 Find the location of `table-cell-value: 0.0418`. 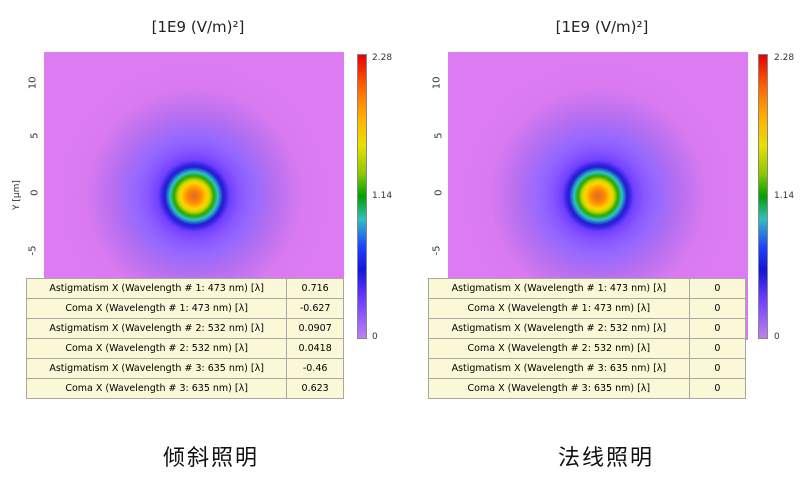

table-cell-value: 0.0418 is located at coordinates (315, 348).